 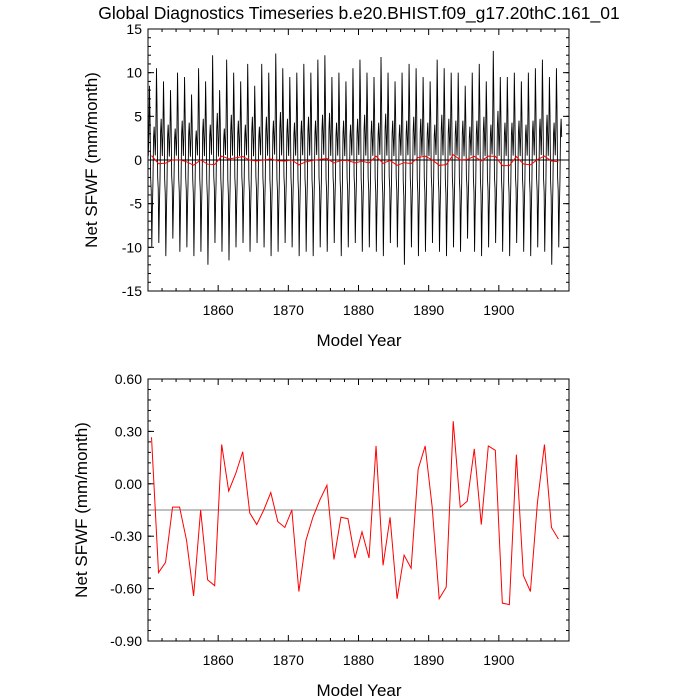 I want to click on top-y-axis-label: Net SFWF (mm/month), so click(x=91, y=160).